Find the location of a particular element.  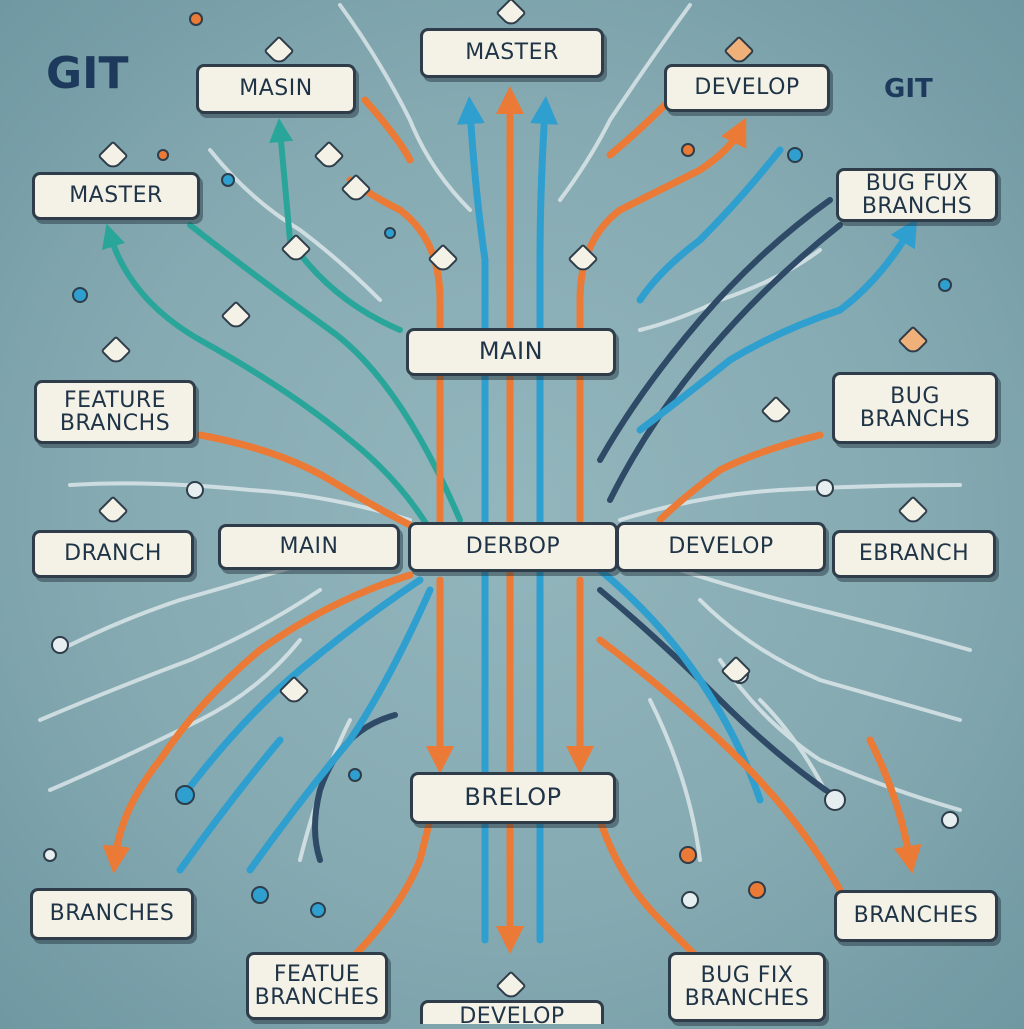

node-main-mid: MAIN is located at coordinates (309, 547).